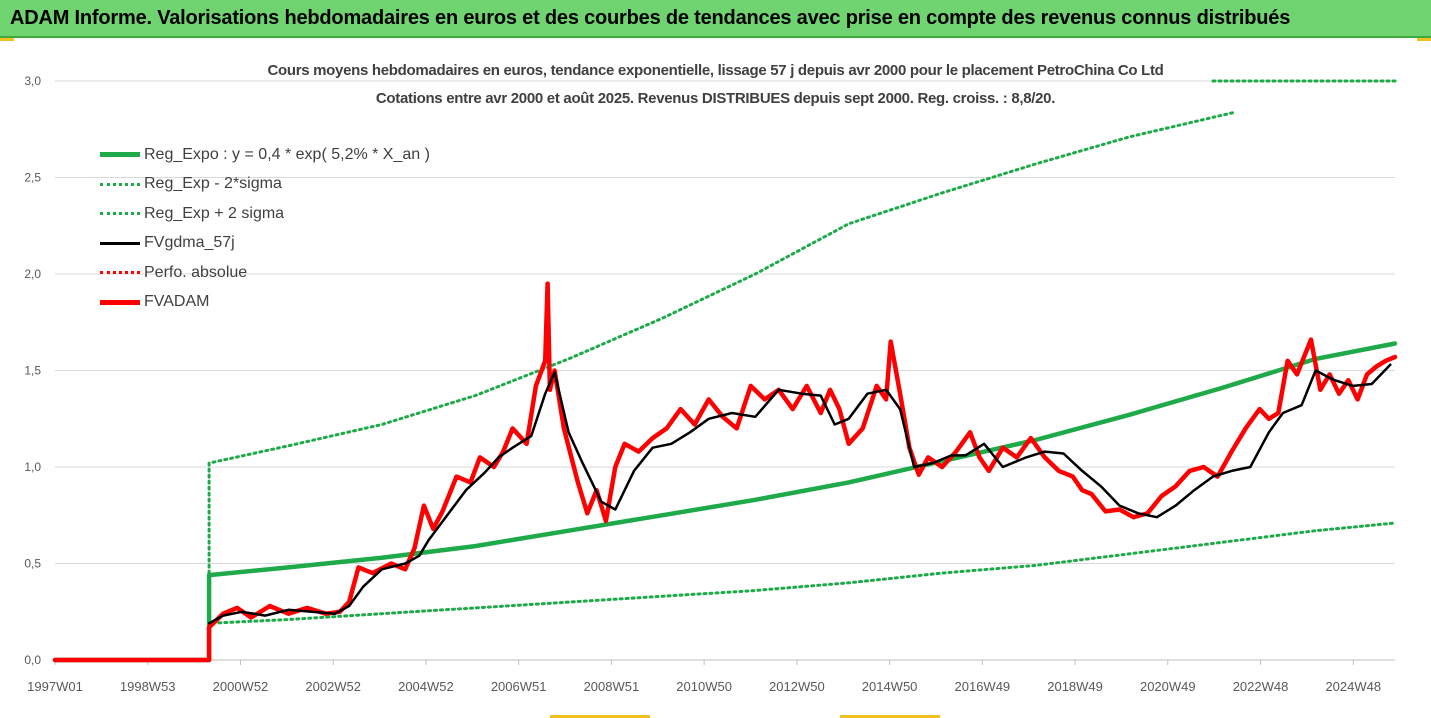 The image size is (1431, 718). Describe the element at coordinates (1261, 686) in the screenshot. I see `x-tick-label: 2022W48` at that location.